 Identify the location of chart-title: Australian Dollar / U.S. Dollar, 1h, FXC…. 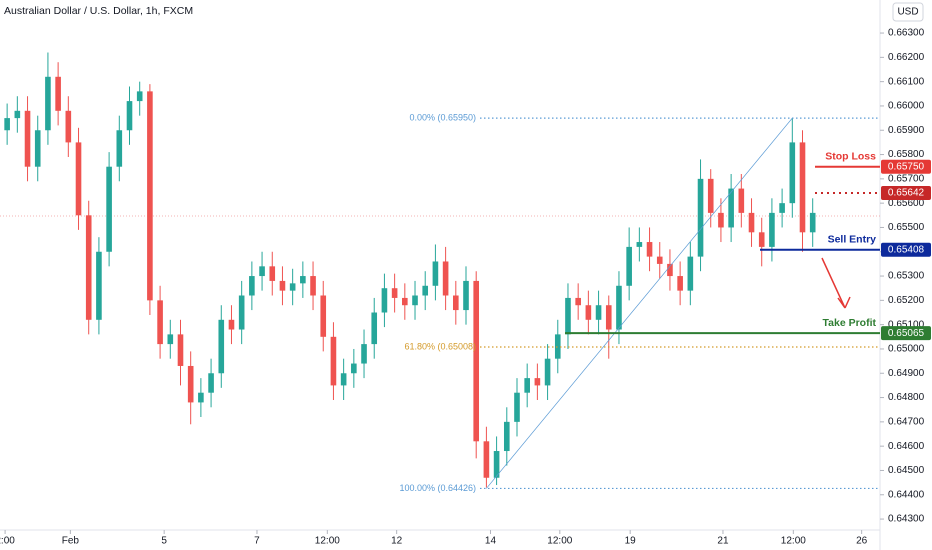
(98, 11).